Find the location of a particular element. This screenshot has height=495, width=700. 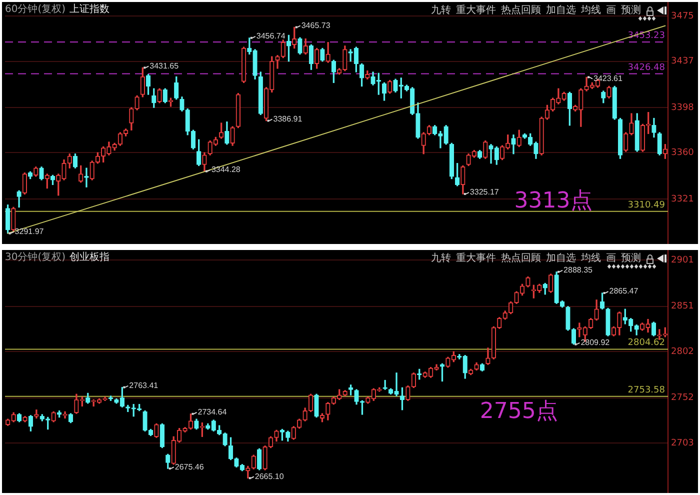

text: 2665.10 is located at coordinates (269, 476).